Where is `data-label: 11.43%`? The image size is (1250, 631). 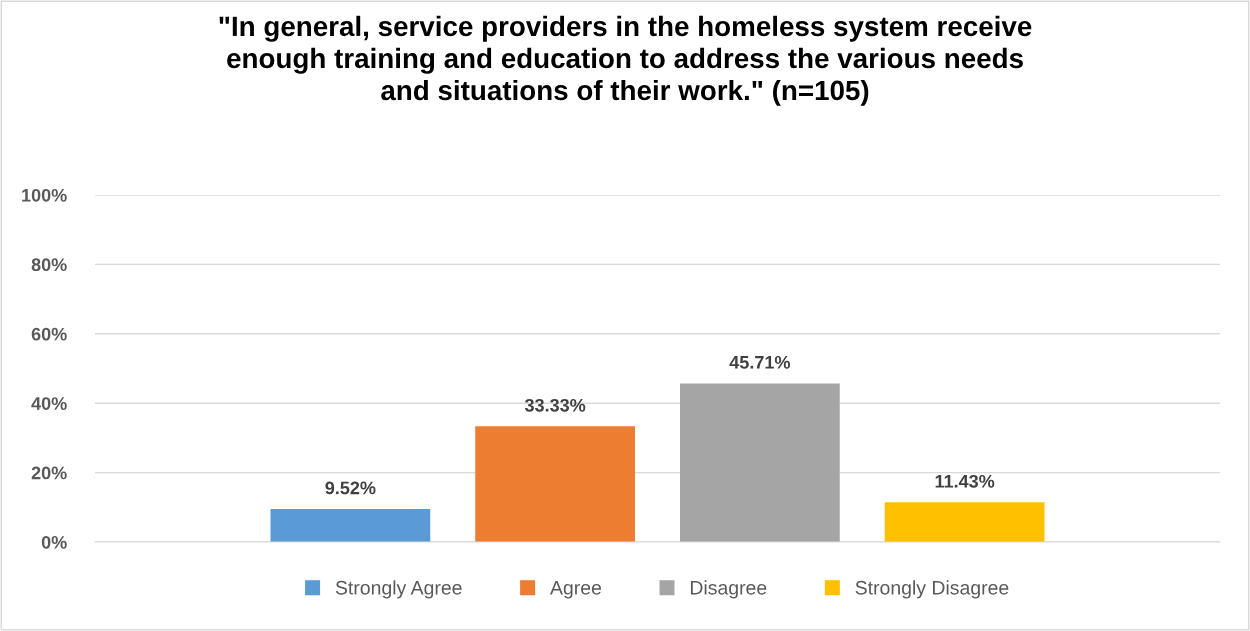
data-label: 11.43% is located at coordinates (965, 481).